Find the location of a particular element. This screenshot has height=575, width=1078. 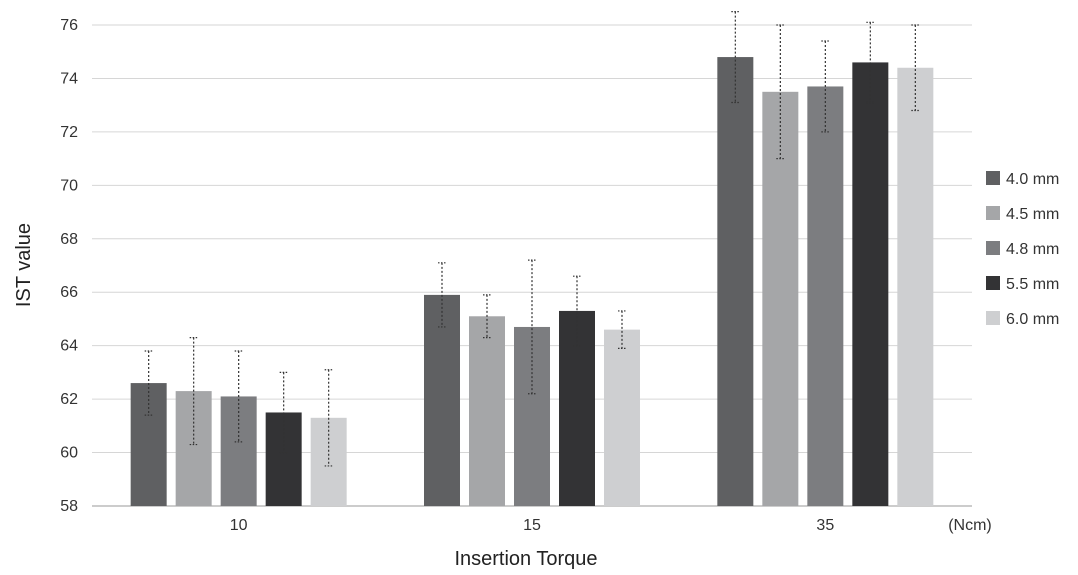

legend-label: 4.5 mm is located at coordinates (1032, 214).